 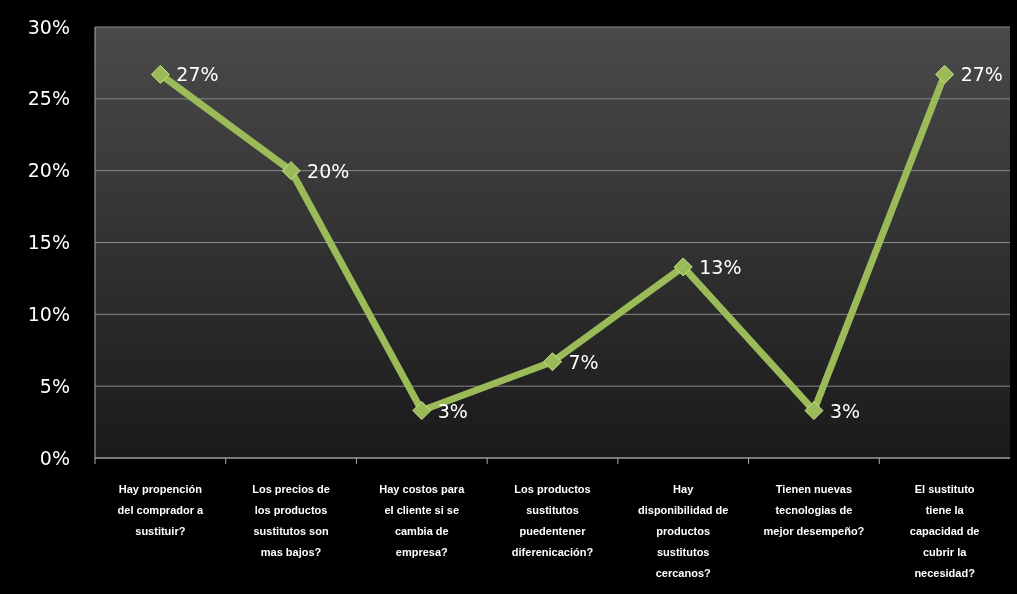 What do you see at coordinates (161, 510) in the screenshot?
I see `x-tick-label: Hay propención del comprador a sustituir?` at bounding box center [161, 510].